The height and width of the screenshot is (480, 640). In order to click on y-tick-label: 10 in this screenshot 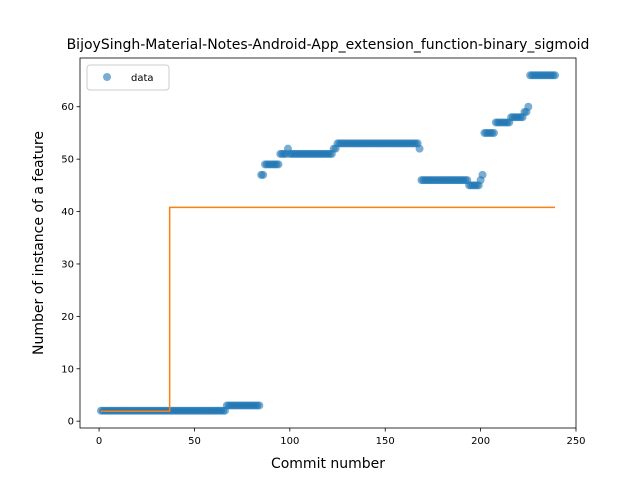, I will do `click(67, 369)`.